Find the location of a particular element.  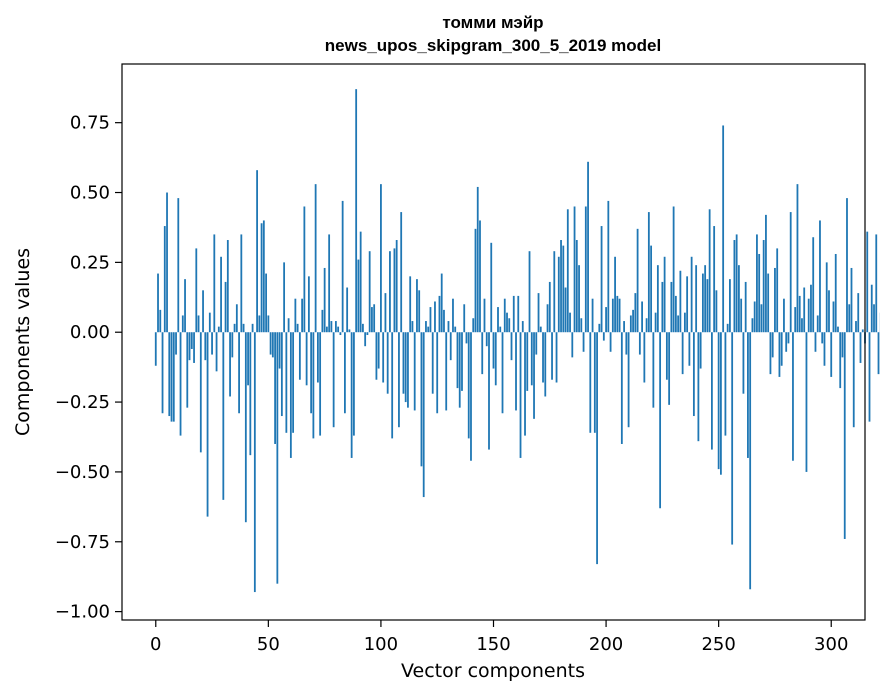

x-tick-label: 150 is located at coordinates (493, 644).